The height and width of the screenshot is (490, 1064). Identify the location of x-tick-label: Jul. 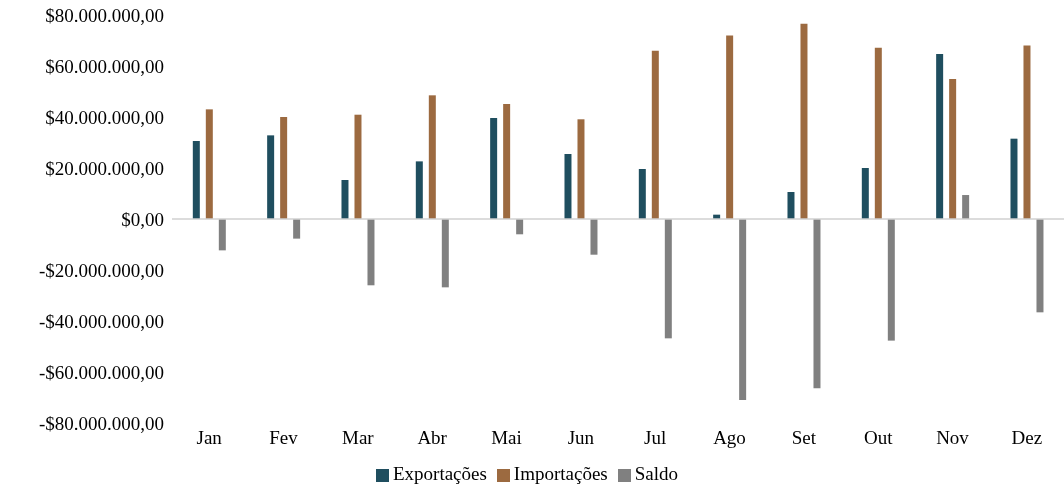
(655, 438).